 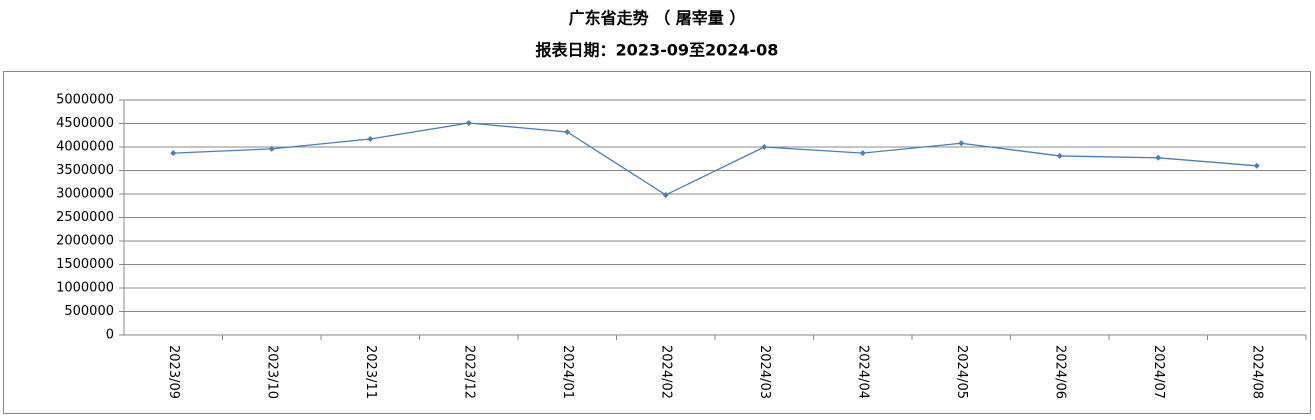 What do you see at coordinates (85, 241) in the screenshot?
I see `y-tick-label: 2000000` at bounding box center [85, 241].